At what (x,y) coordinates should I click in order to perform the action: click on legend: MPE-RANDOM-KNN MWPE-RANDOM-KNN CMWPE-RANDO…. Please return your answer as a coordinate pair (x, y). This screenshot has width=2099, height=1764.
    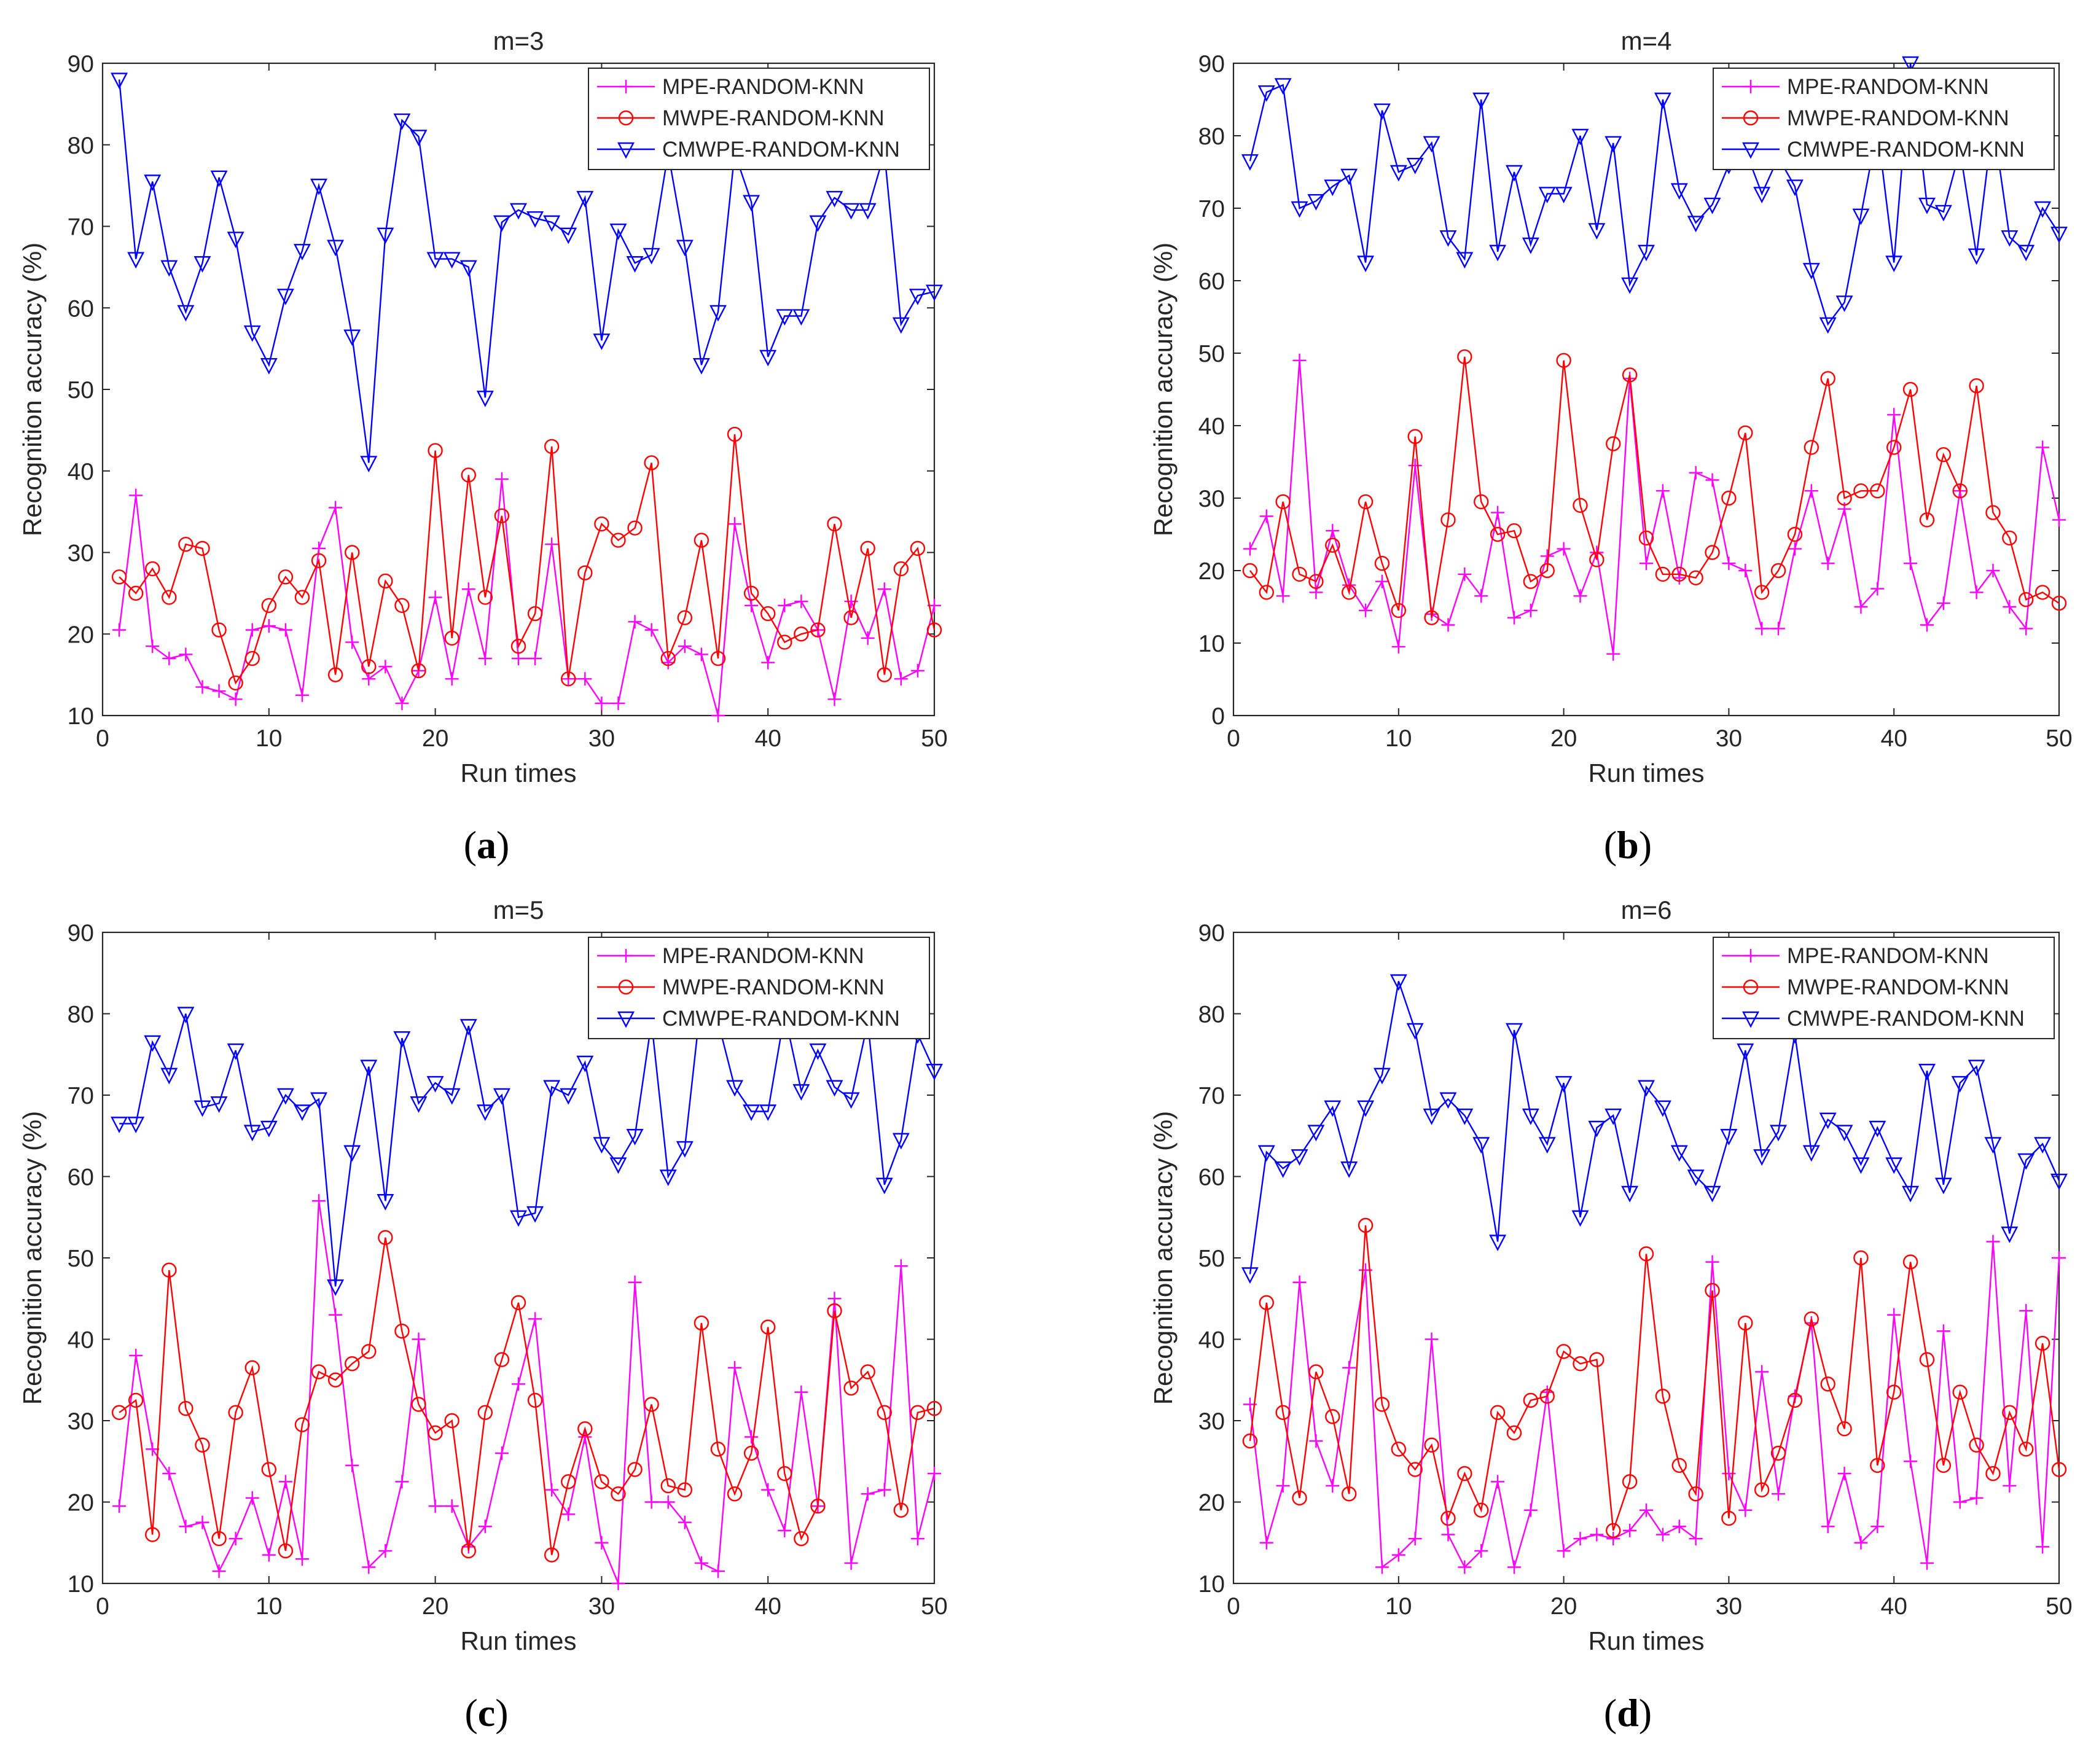
    Looking at the image, I should click on (759, 119).